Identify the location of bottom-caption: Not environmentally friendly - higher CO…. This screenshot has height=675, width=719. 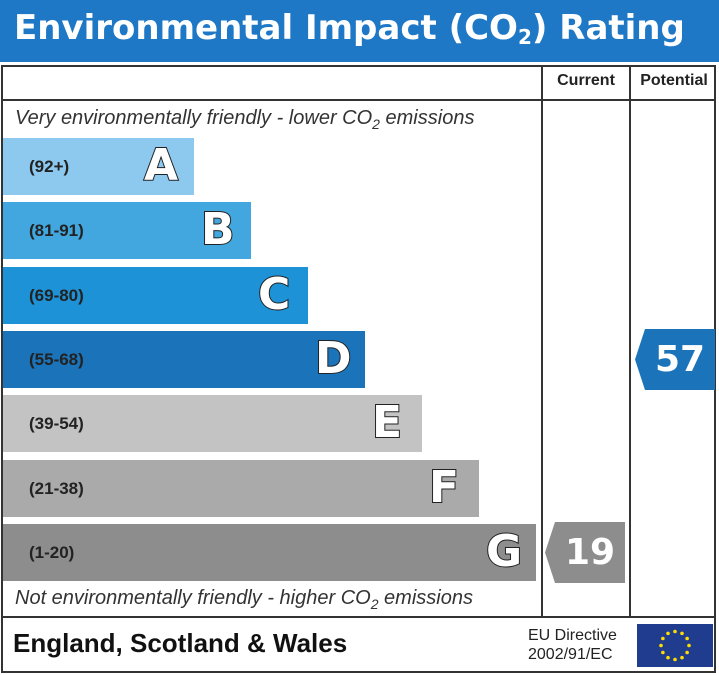
(244, 599).